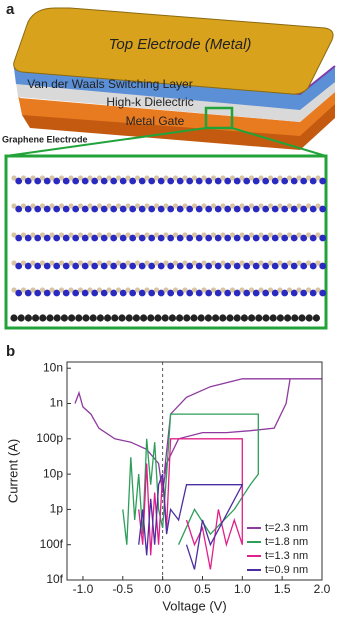 This screenshot has height=620, width=342. I want to click on panel-label: a, so click(10, 9).